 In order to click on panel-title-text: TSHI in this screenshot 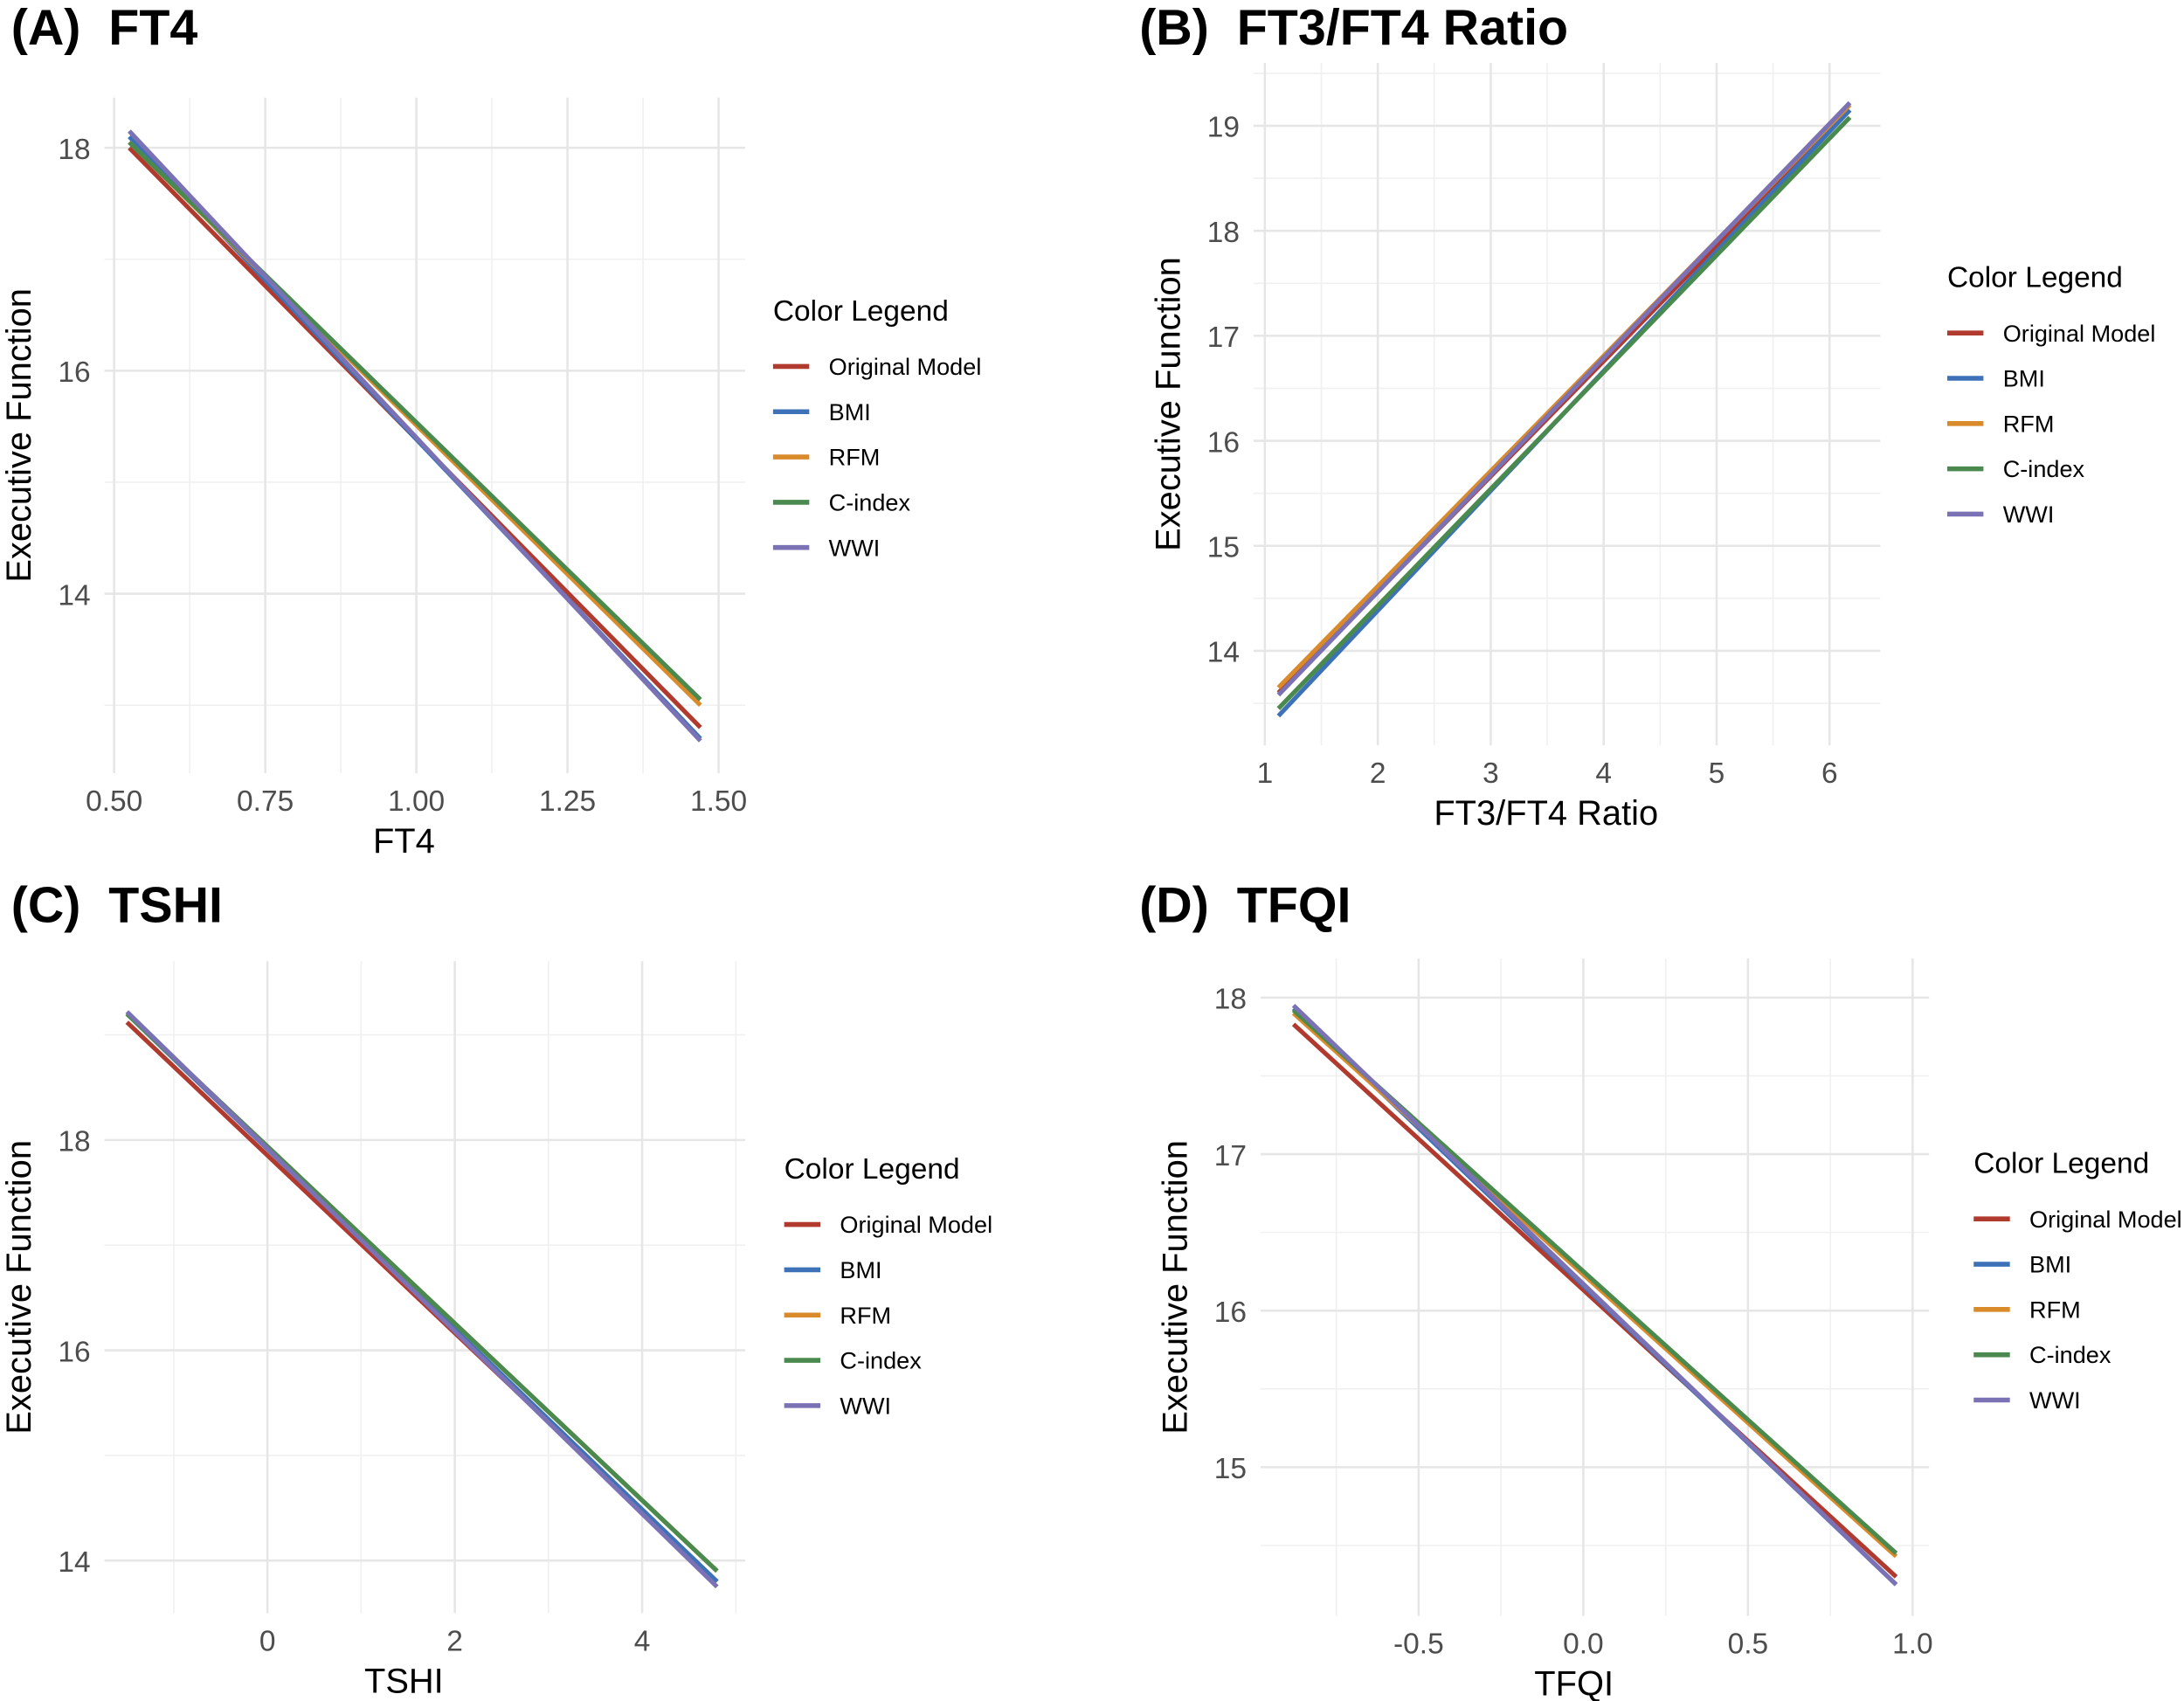, I will do `click(165, 906)`.